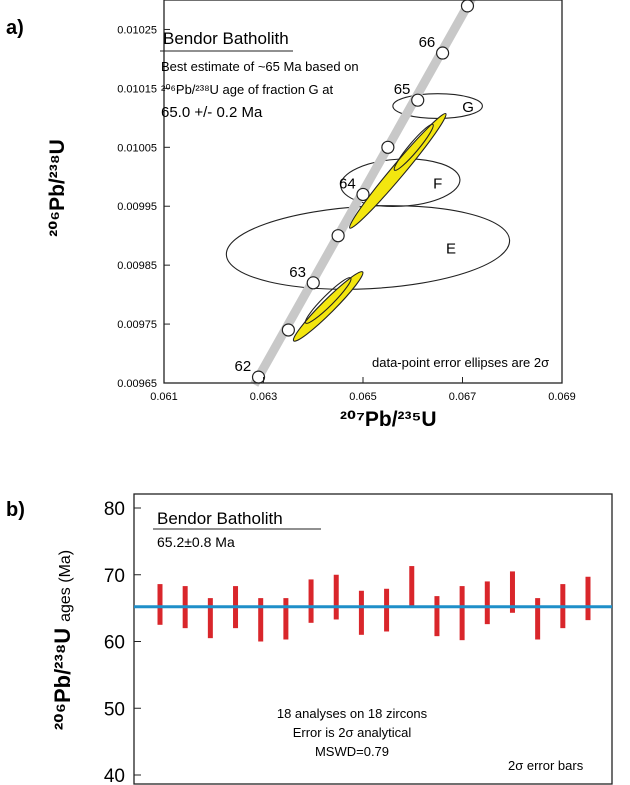 The height and width of the screenshot is (785, 630). Describe the element at coordinates (57, 188) in the screenshot. I see `y-axis-label: ²⁰⁶Pb/²³⁸U` at that location.